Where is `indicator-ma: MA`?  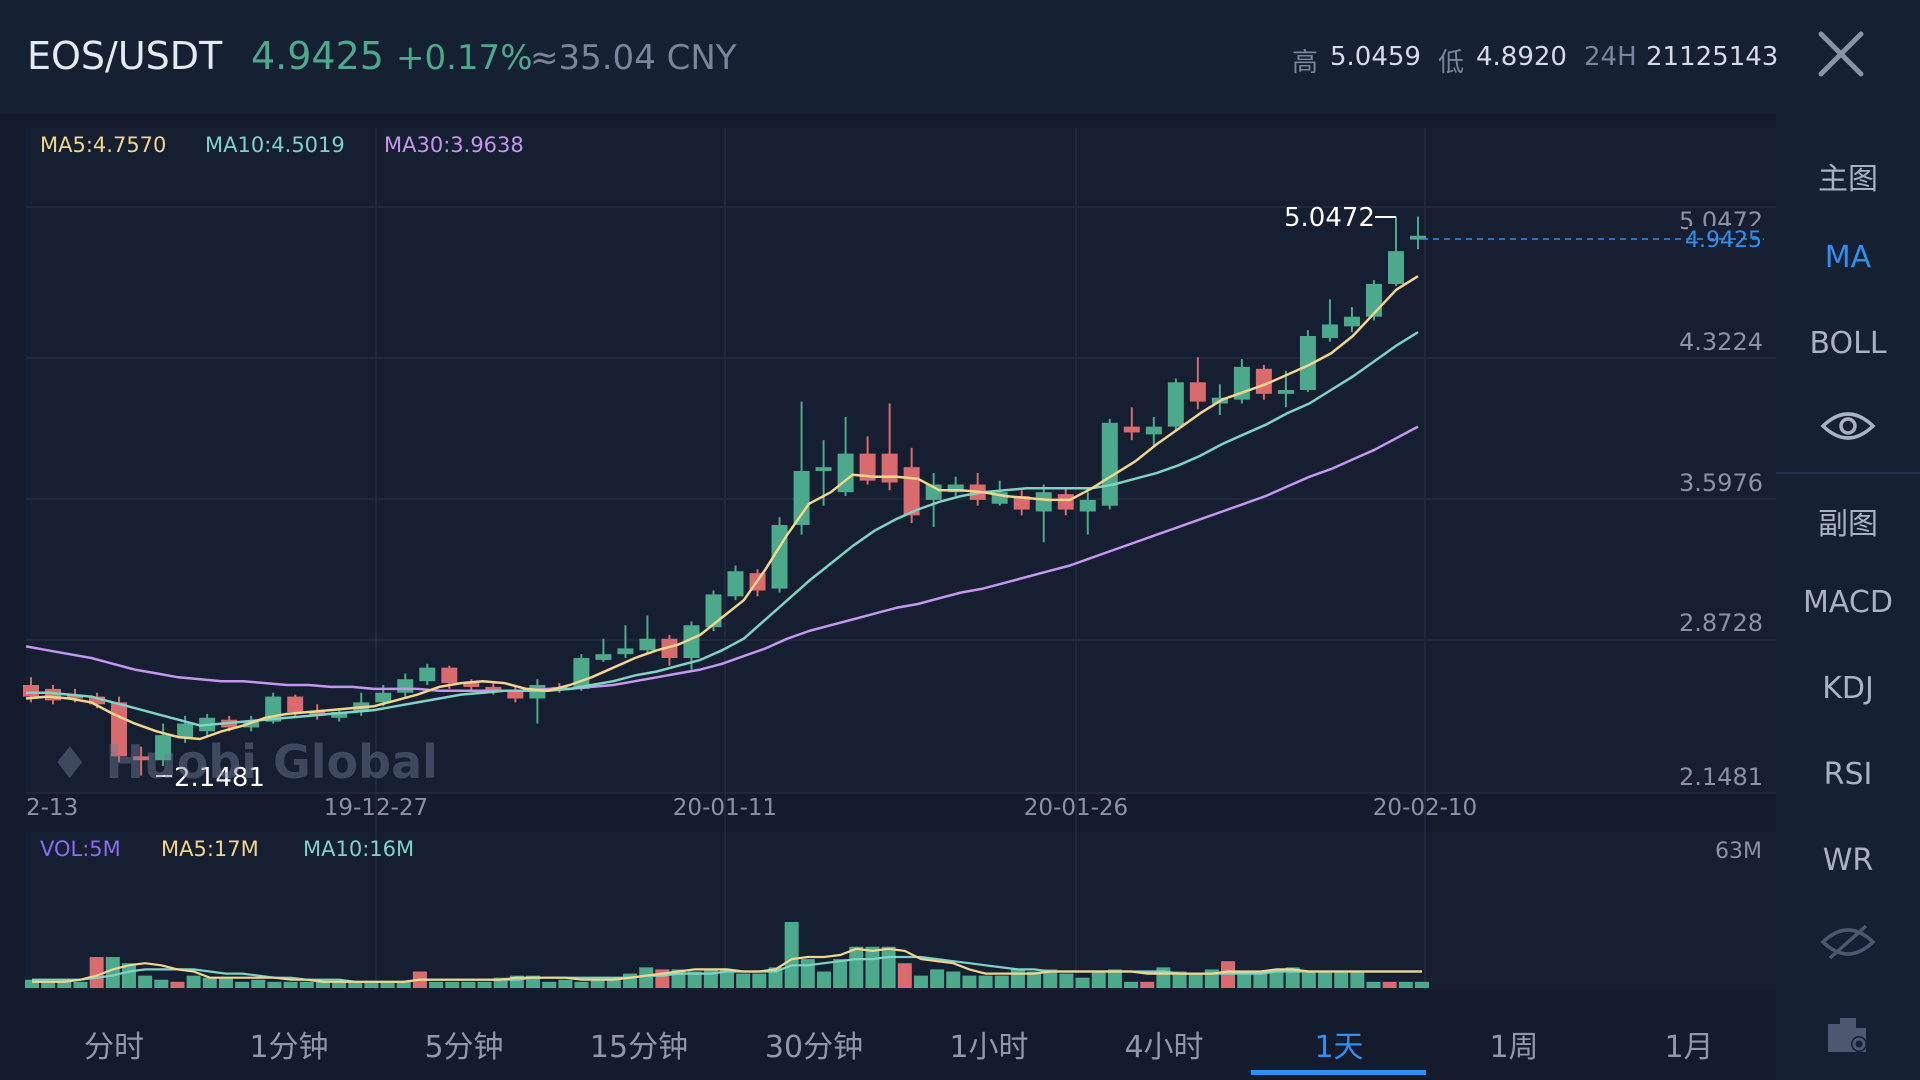
indicator-ma: MA is located at coordinates (1848, 257).